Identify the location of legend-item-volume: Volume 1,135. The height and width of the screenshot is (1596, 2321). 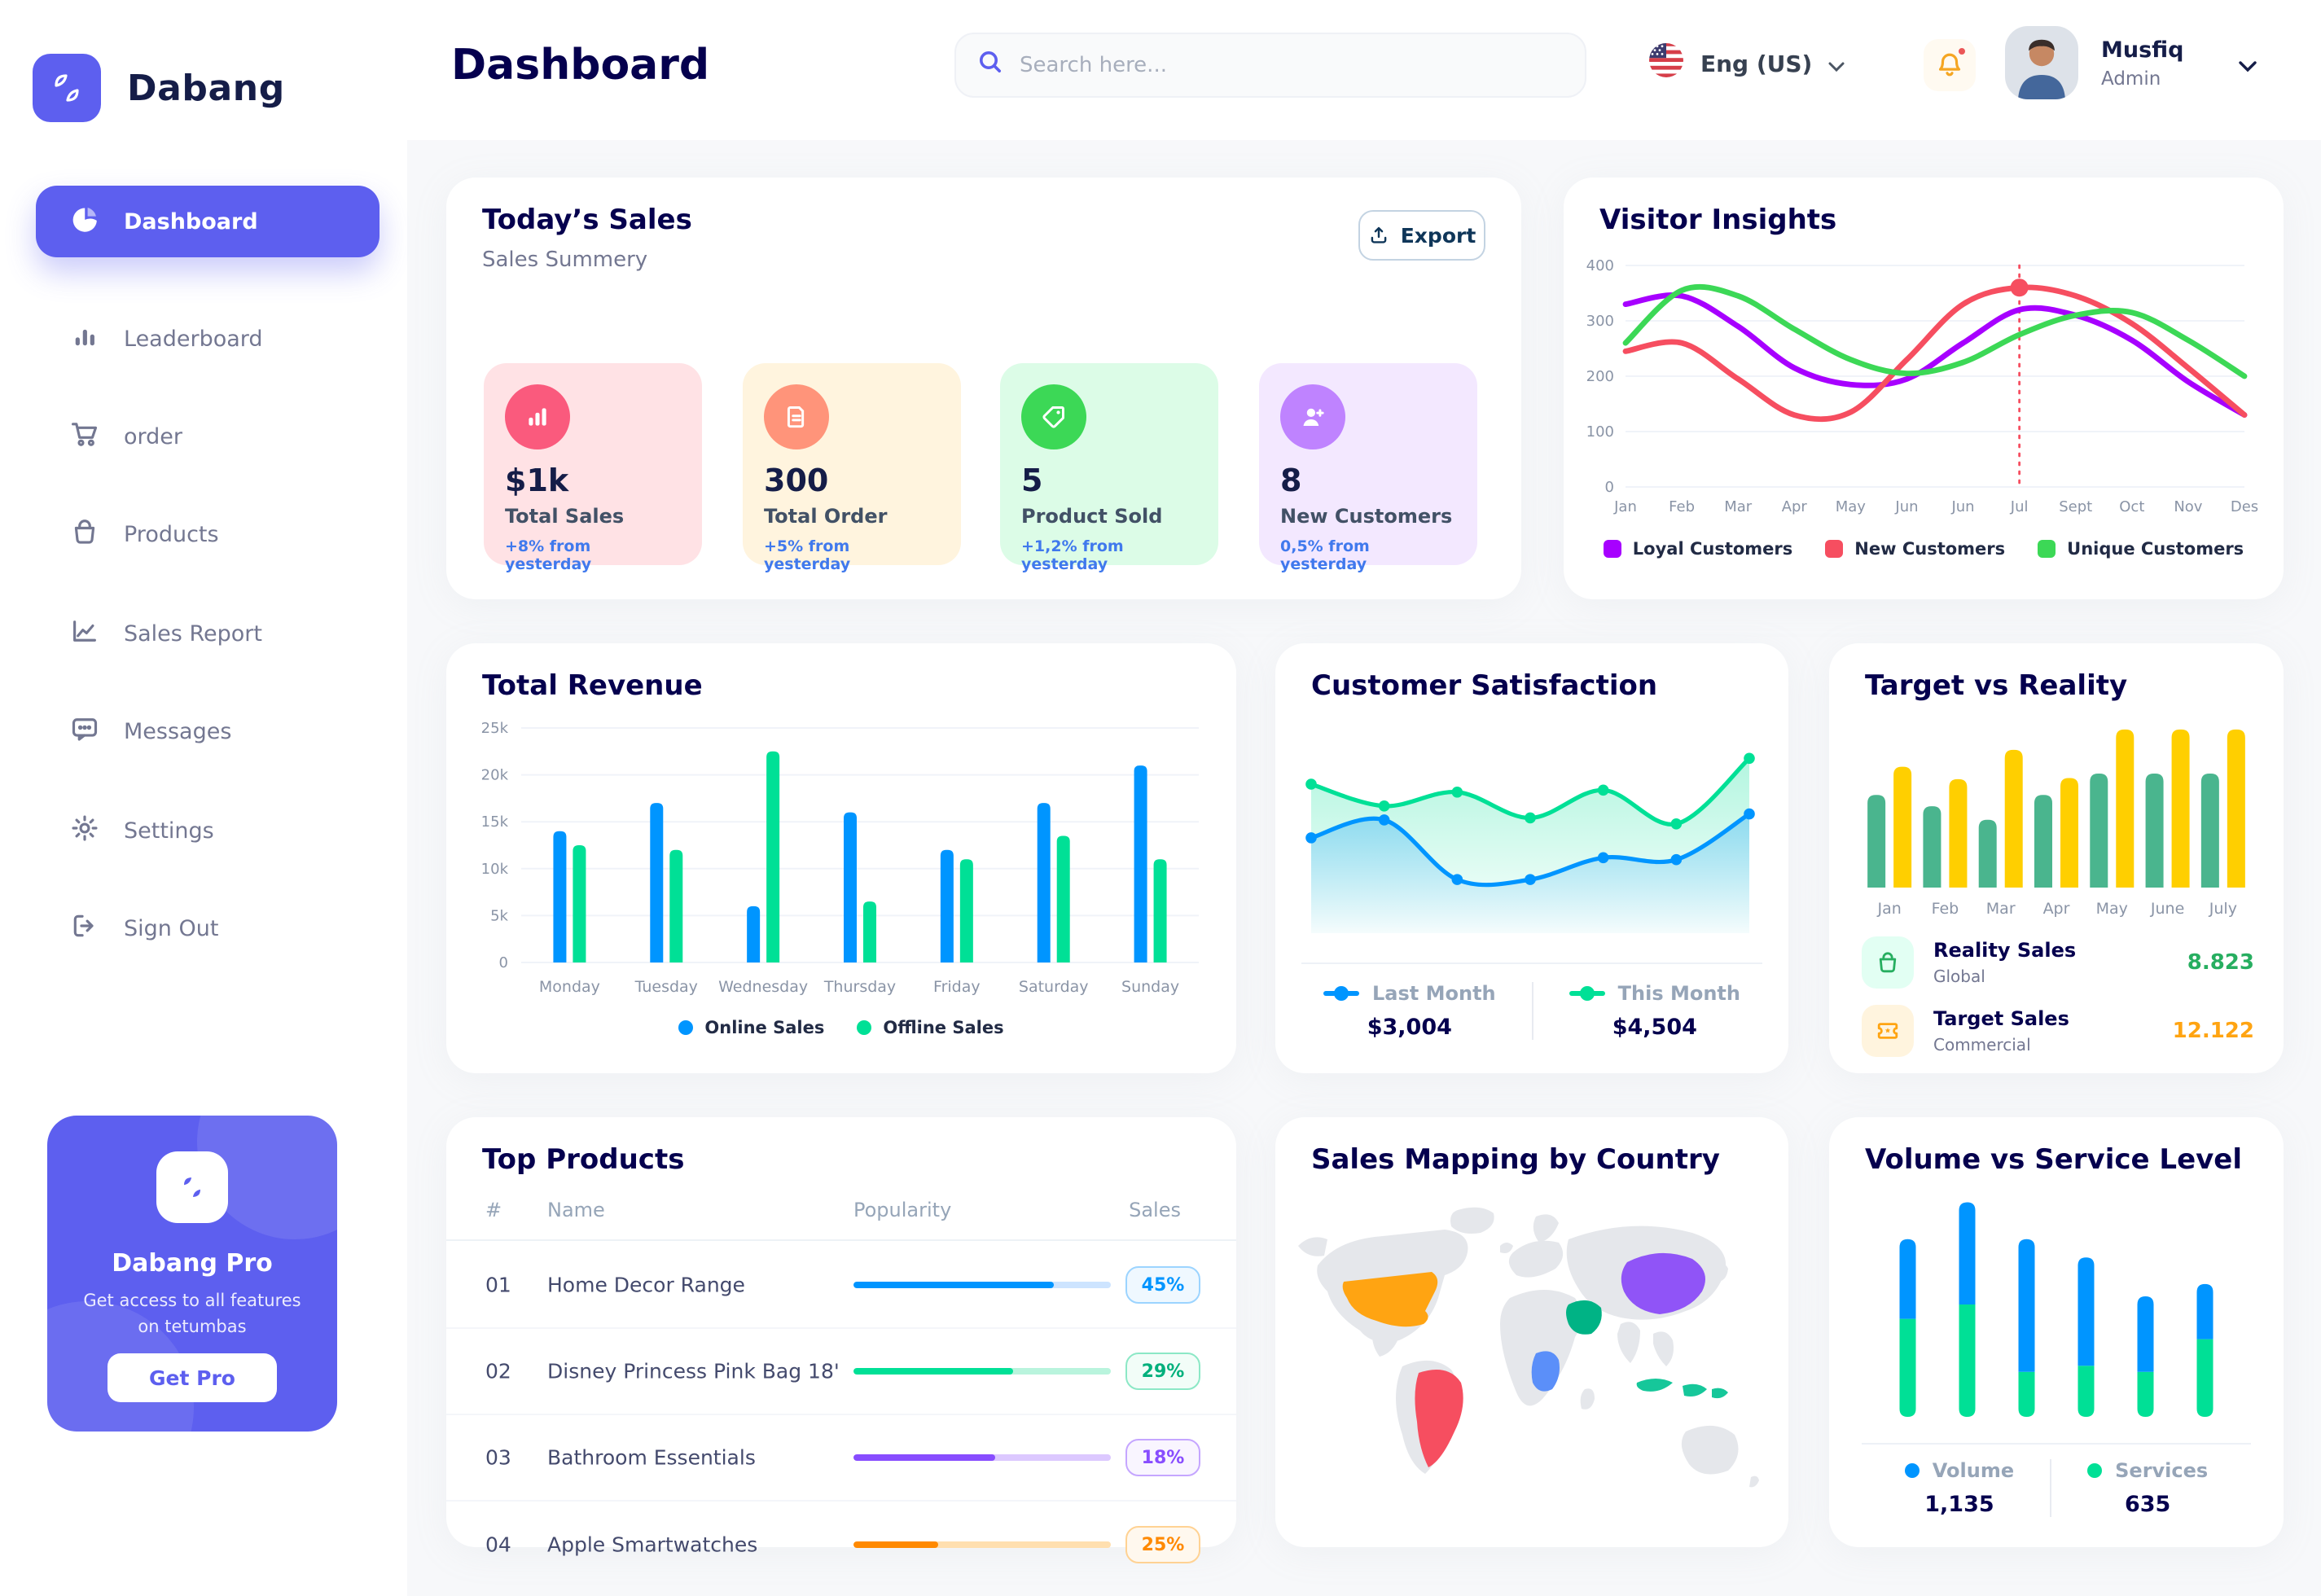
(1959, 1488).